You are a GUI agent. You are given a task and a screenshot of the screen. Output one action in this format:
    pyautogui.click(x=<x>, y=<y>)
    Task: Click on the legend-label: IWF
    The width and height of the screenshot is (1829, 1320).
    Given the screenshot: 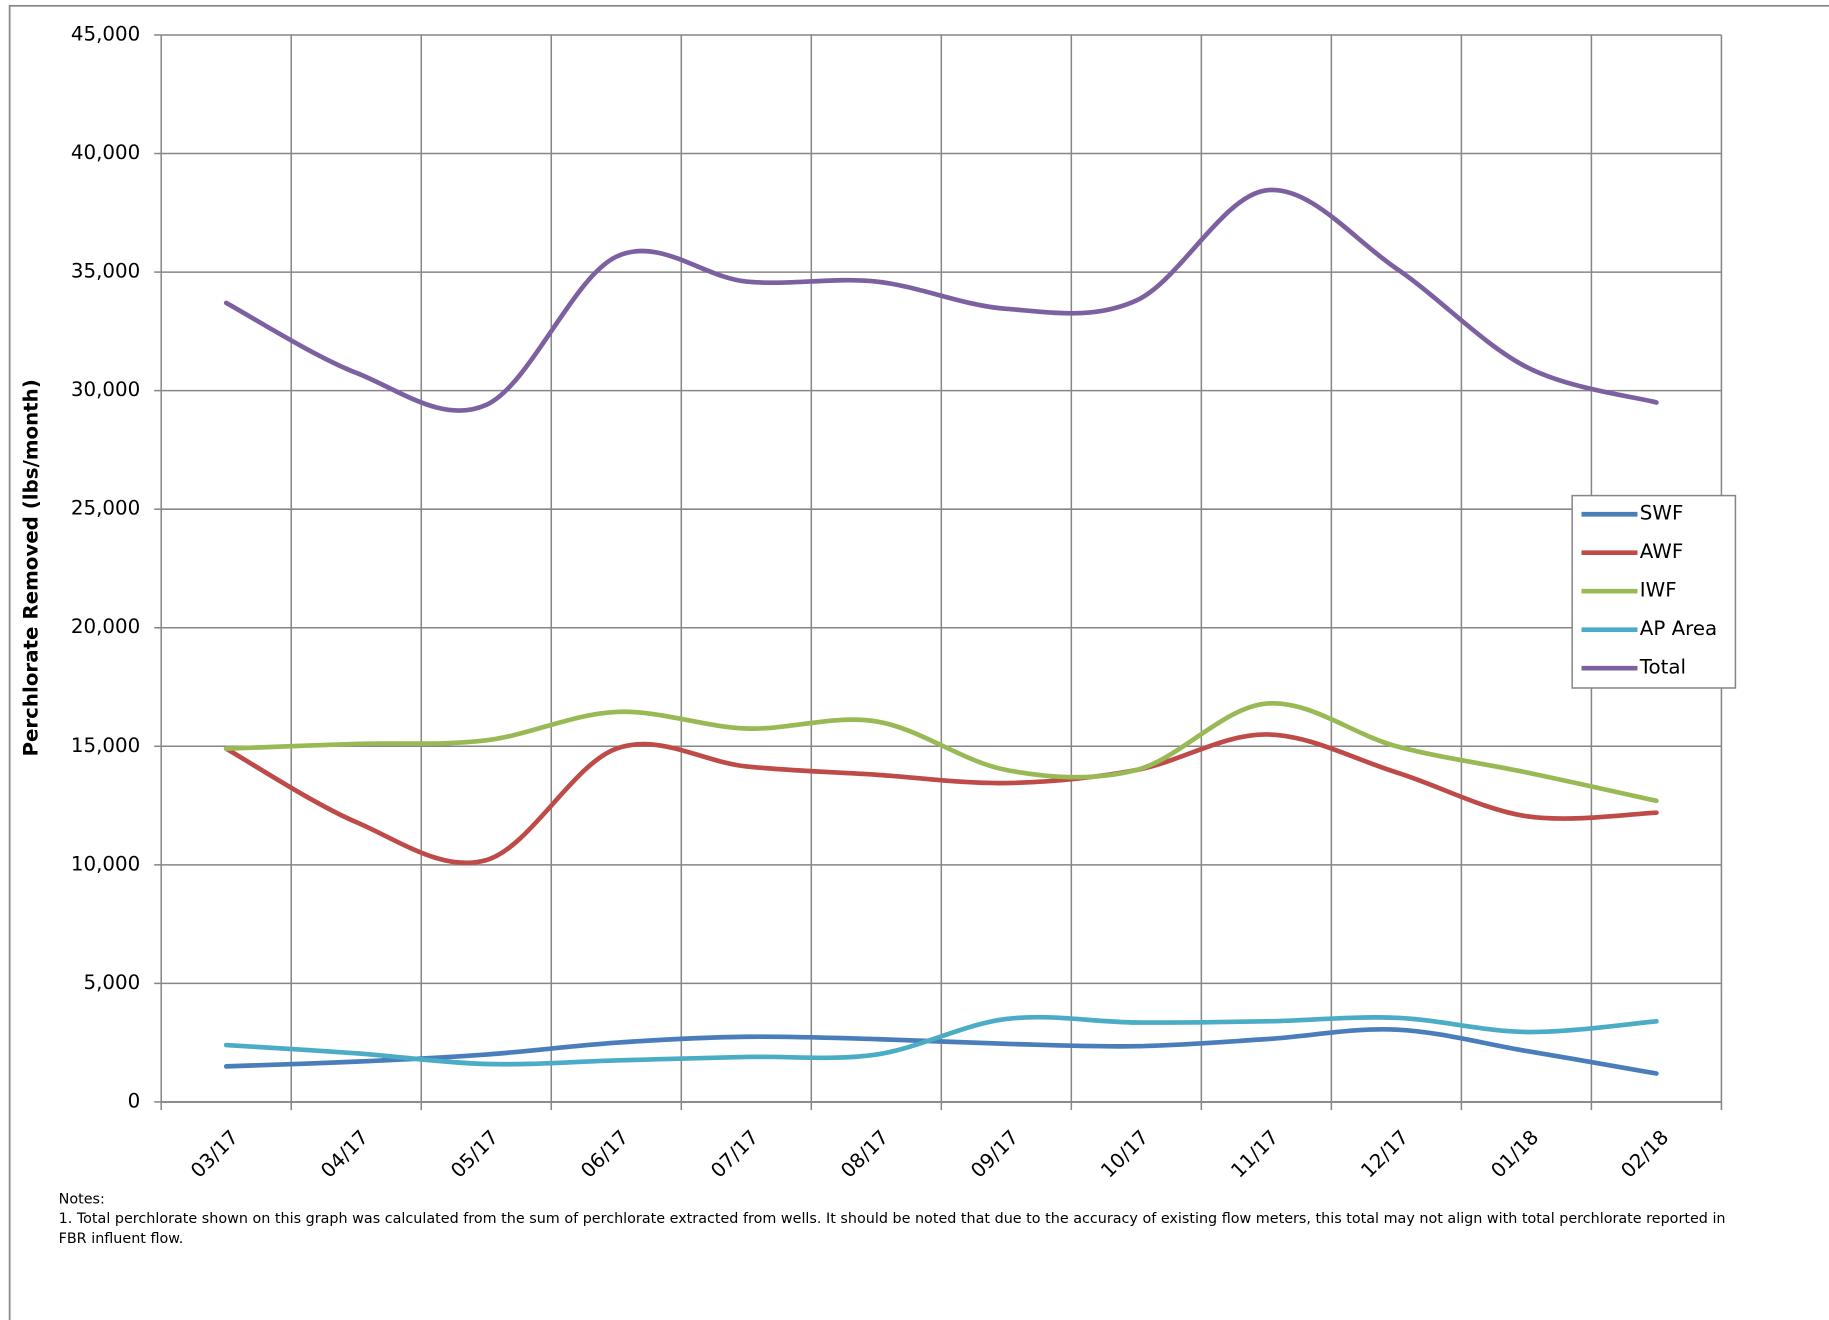 What is the action you would take?
    pyautogui.click(x=1658, y=590)
    